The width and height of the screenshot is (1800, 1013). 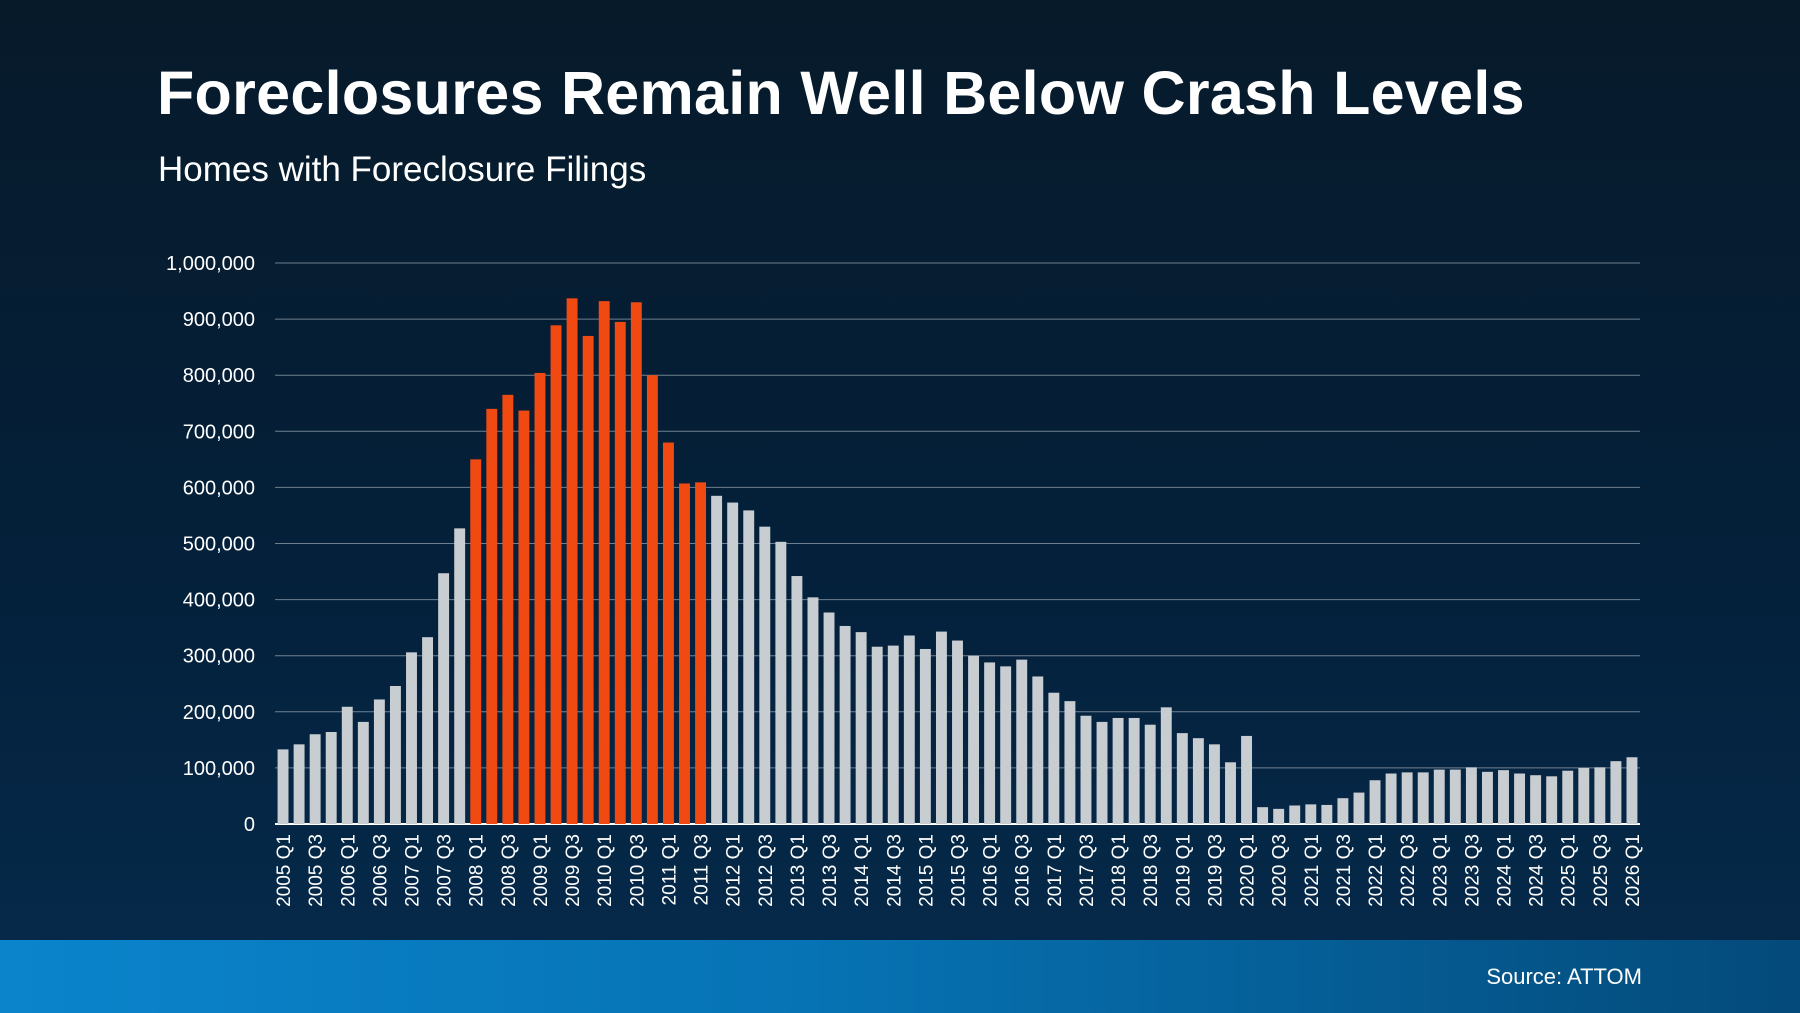 What do you see at coordinates (219, 320) in the screenshot?
I see `y-tick-label: 900,000` at bounding box center [219, 320].